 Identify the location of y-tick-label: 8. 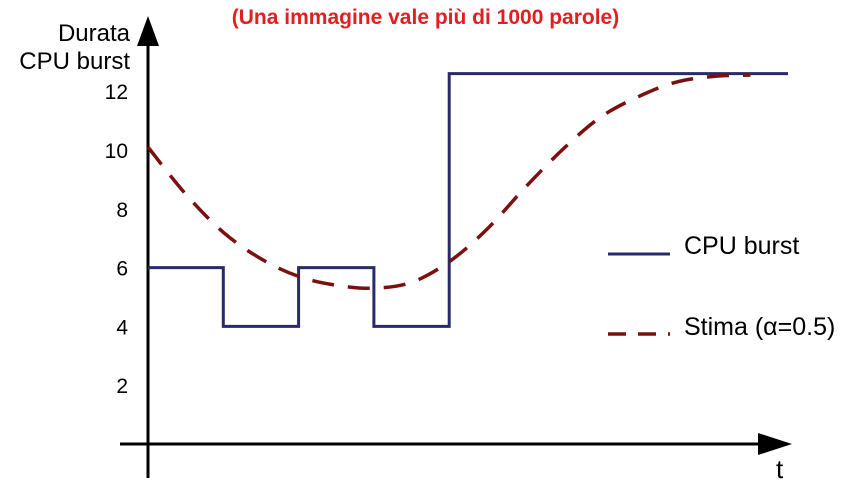
(122, 210).